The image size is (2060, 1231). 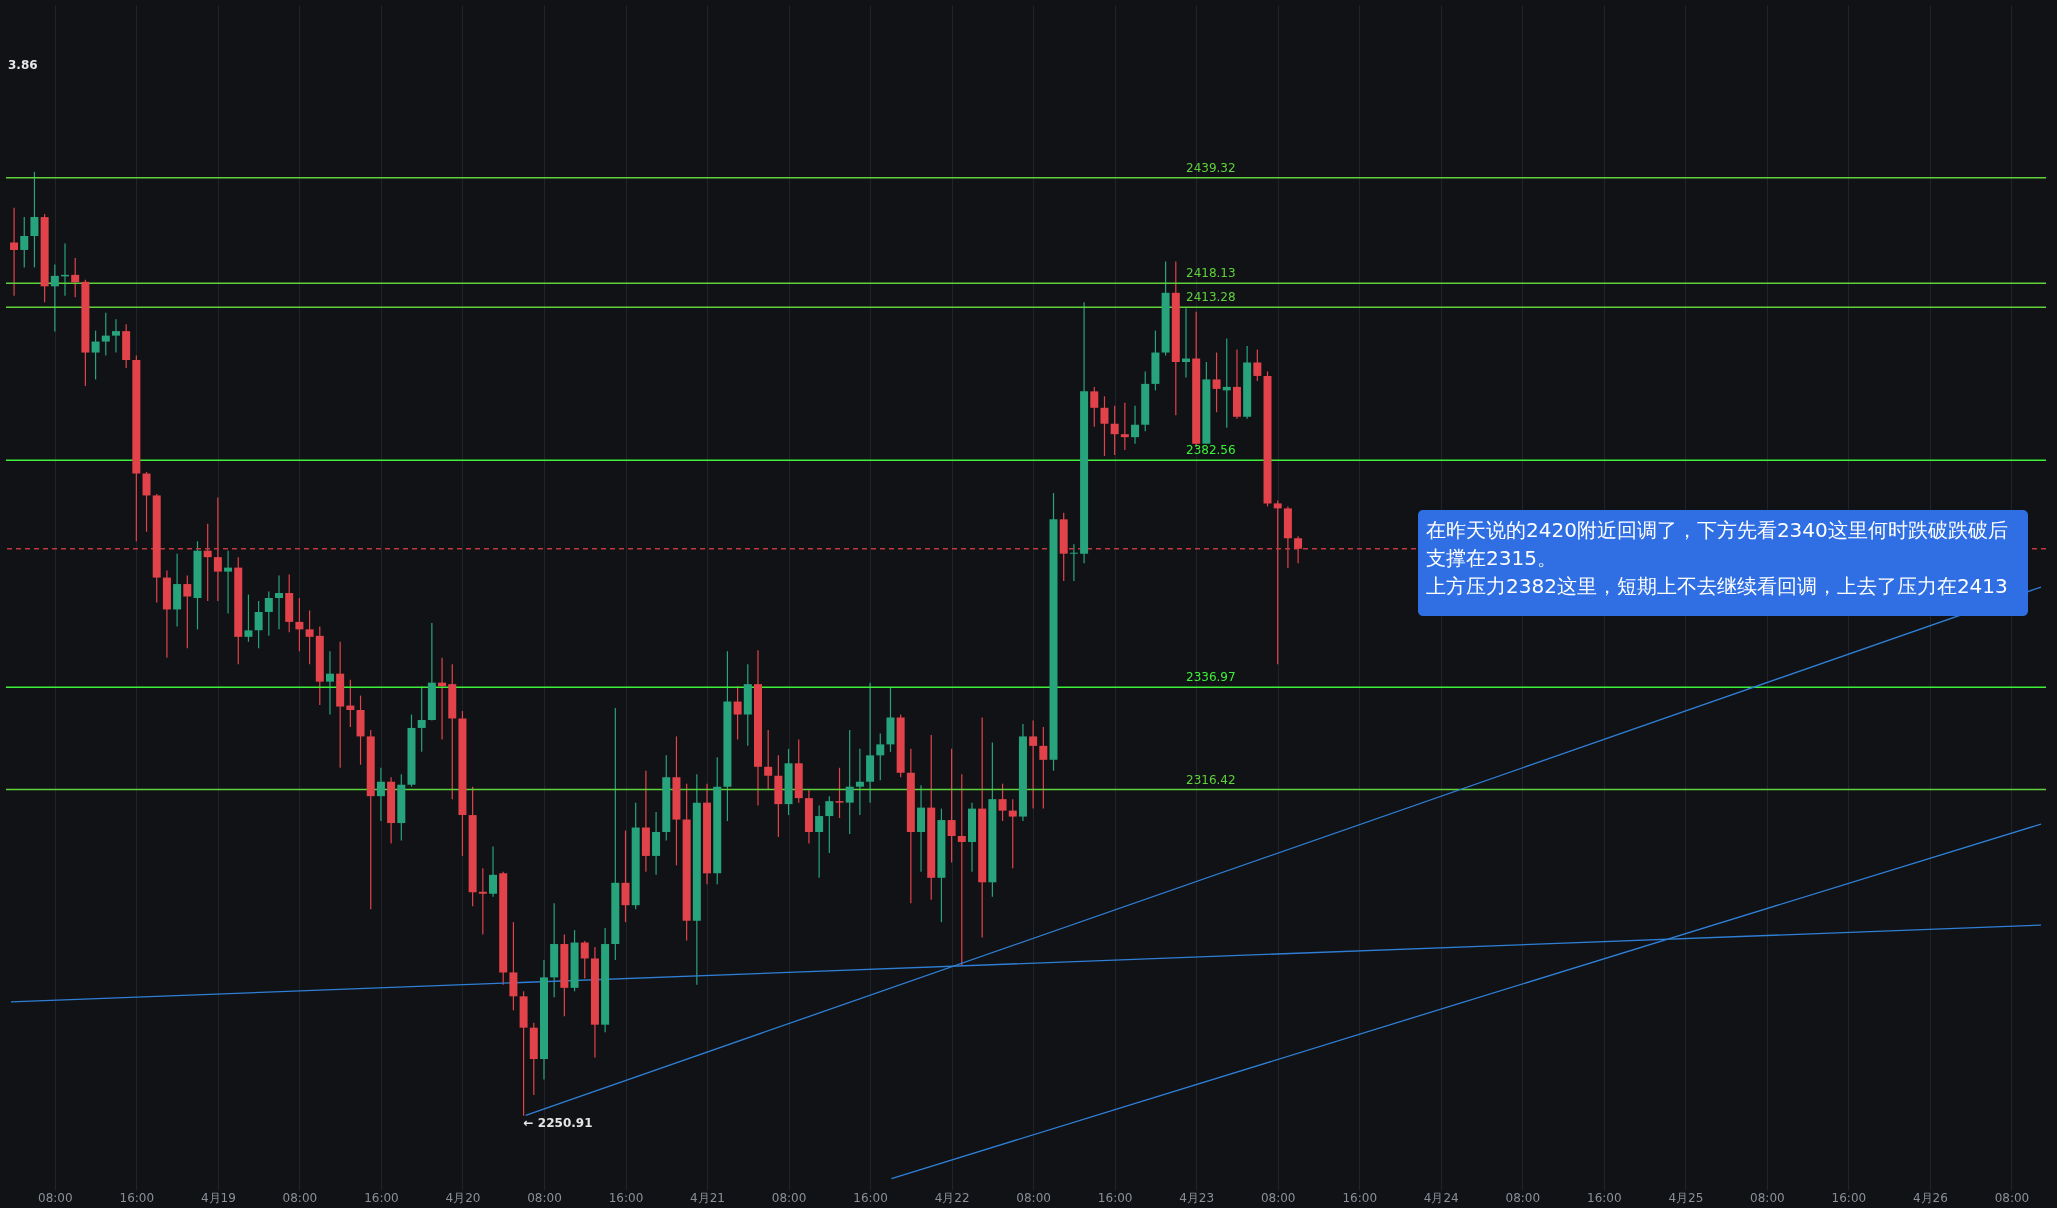 I want to click on annotation: ← 2250.91, so click(x=558, y=1122).